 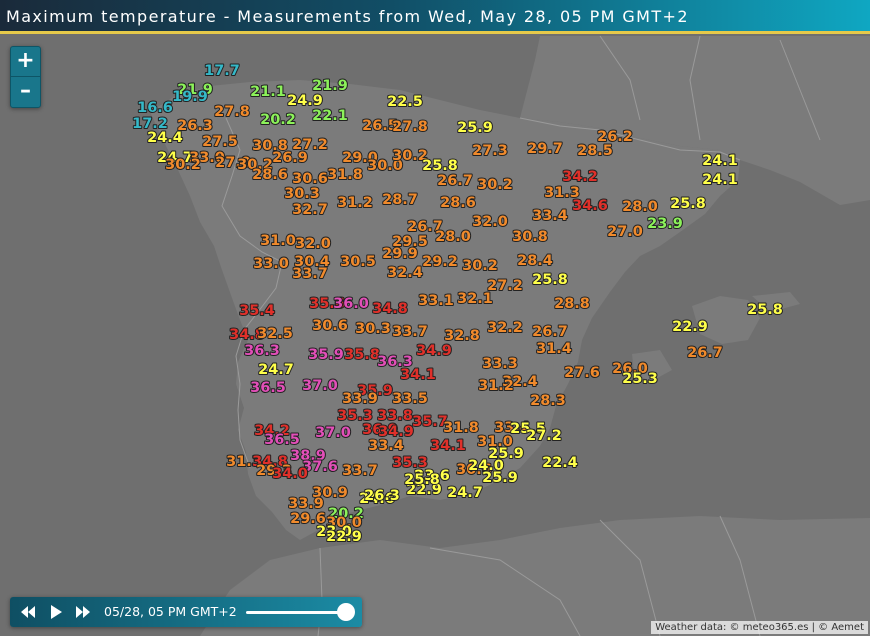 What do you see at coordinates (475, 299) in the screenshot?
I see `station-temperature: 32.1` at bounding box center [475, 299].